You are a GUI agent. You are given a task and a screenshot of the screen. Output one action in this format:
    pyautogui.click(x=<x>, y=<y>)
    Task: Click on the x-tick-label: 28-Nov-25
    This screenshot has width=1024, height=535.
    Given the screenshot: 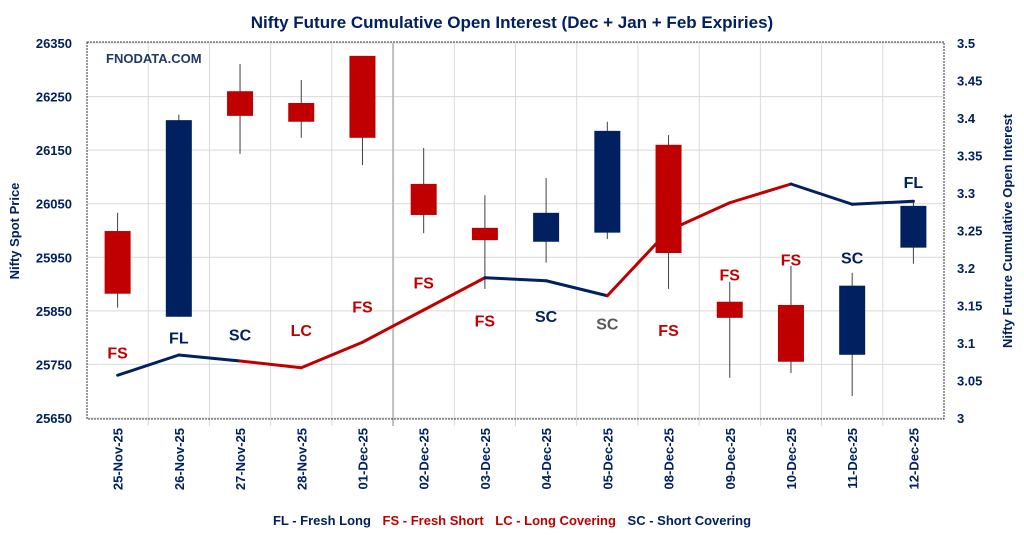 What is the action you would take?
    pyautogui.click(x=301, y=459)
    